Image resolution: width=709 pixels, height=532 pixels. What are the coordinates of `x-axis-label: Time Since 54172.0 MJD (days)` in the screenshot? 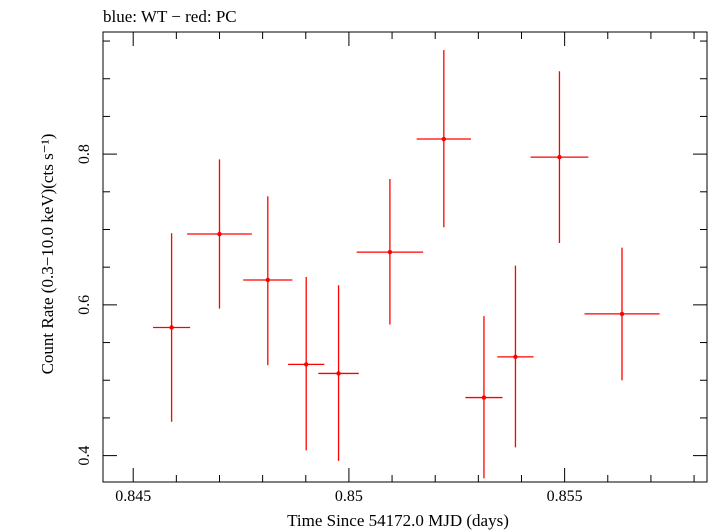 It's located at (398, 520).